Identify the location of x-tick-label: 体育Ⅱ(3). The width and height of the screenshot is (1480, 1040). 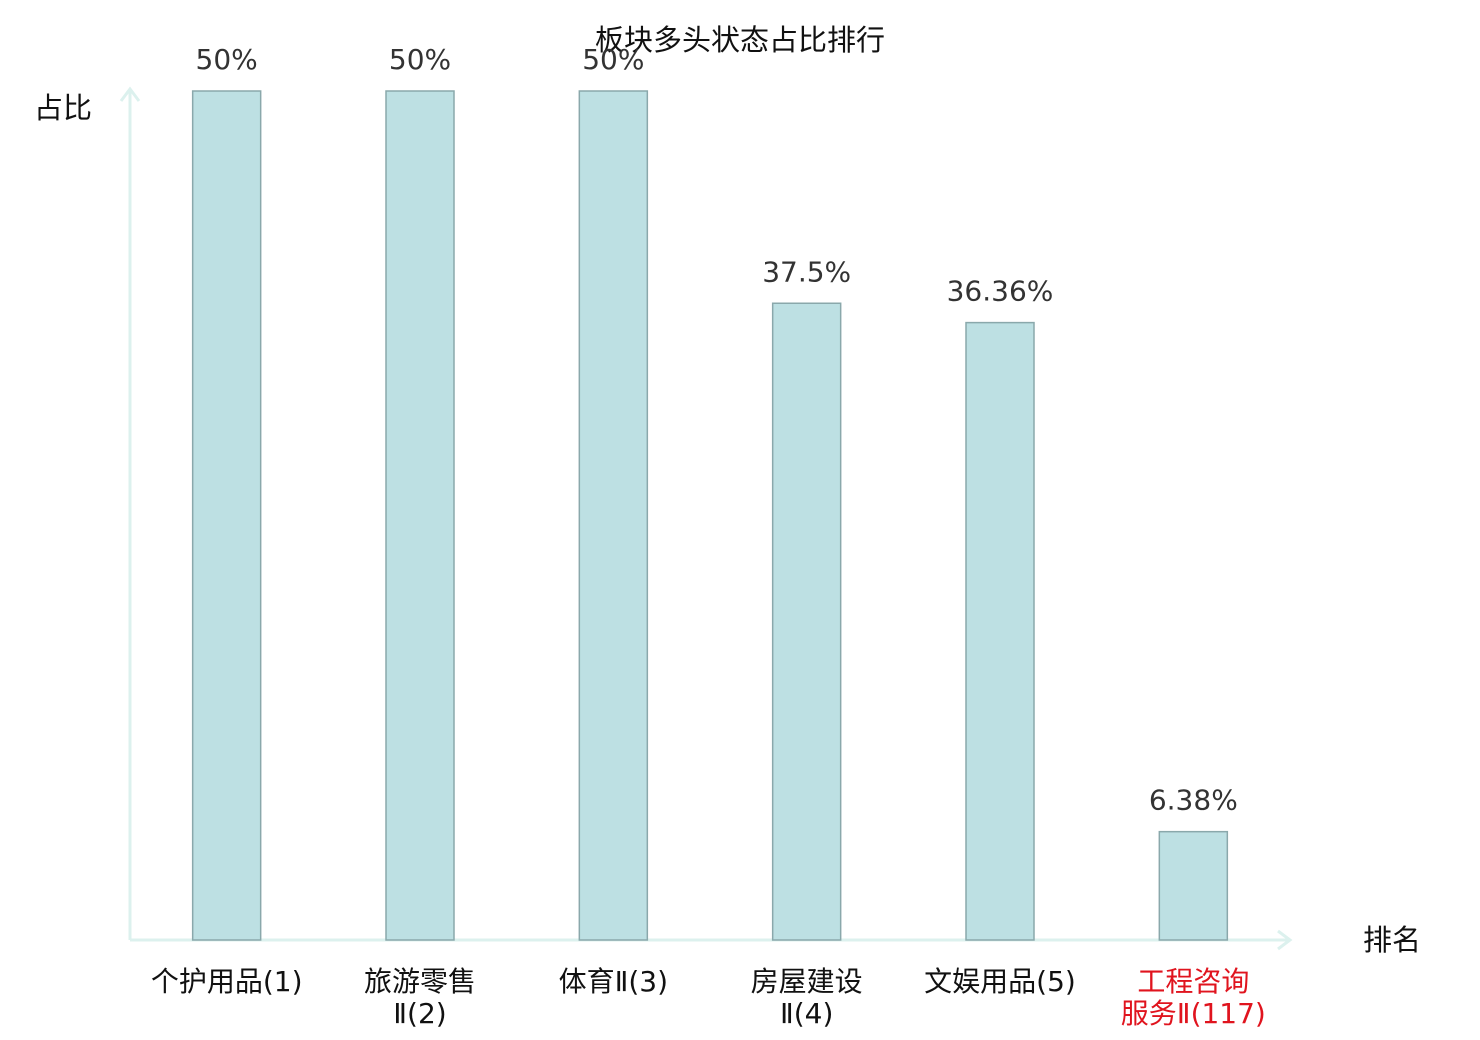
(613, 981).